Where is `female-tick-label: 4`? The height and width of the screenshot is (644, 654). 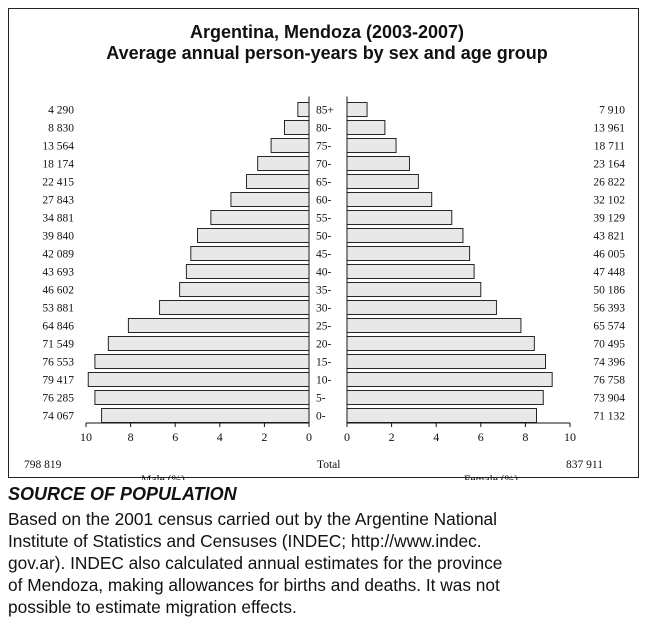 female-tick-label: 4 is located at coordinates (436, 437).